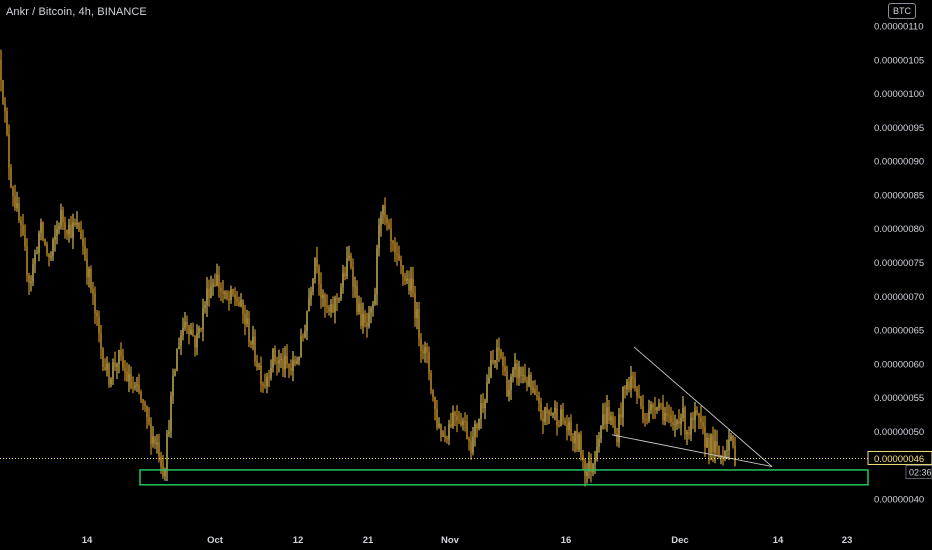  I want to click on currency-badge: BTC, so click(902, 11).